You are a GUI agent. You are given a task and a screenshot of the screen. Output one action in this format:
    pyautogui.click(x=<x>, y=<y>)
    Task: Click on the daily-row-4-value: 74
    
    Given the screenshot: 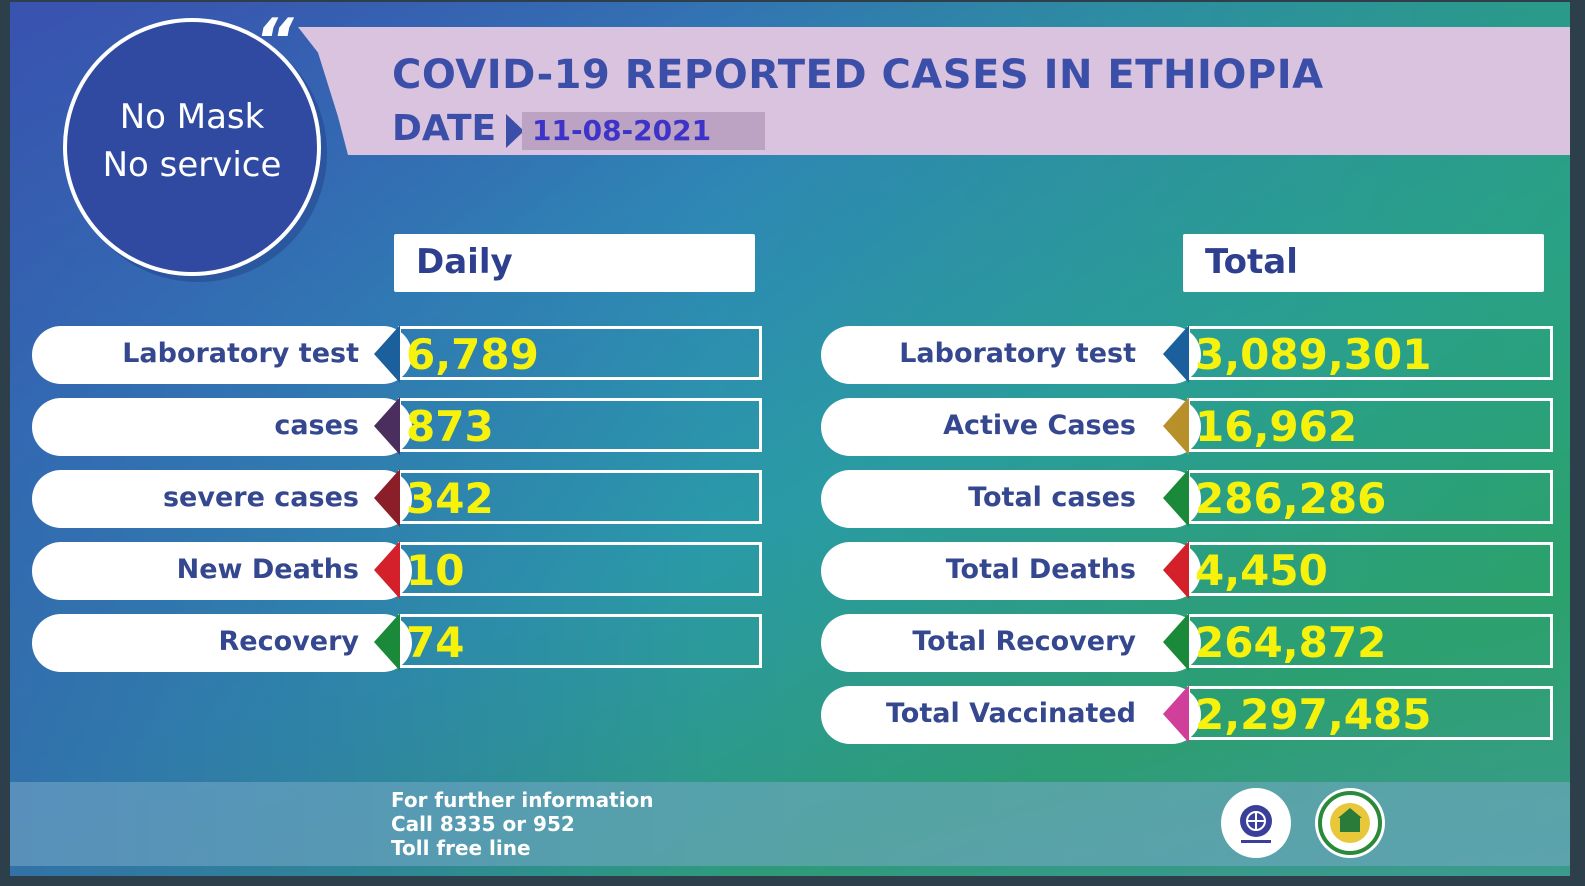 What is the action you would take?
    pyautogui.click(x=435, y=642)
    